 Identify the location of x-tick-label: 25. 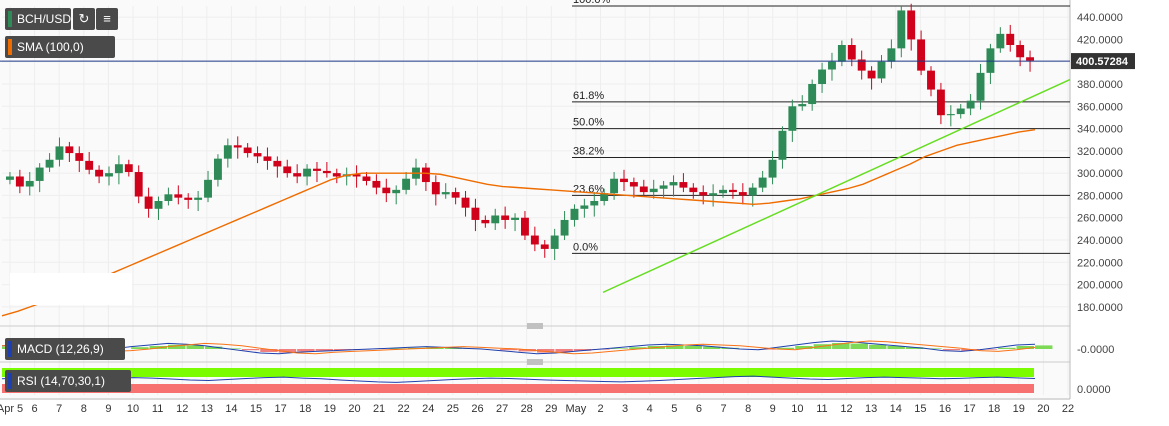
(453, 409).